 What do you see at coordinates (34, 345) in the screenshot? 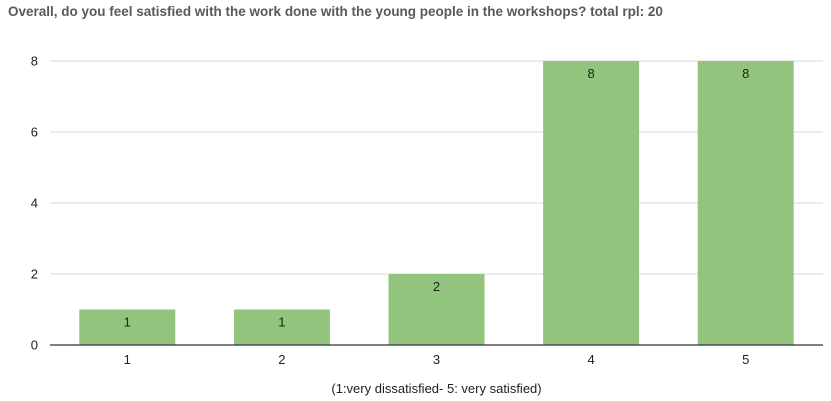
I see `y-tick-label: 0` at bounding box center [34, 345].